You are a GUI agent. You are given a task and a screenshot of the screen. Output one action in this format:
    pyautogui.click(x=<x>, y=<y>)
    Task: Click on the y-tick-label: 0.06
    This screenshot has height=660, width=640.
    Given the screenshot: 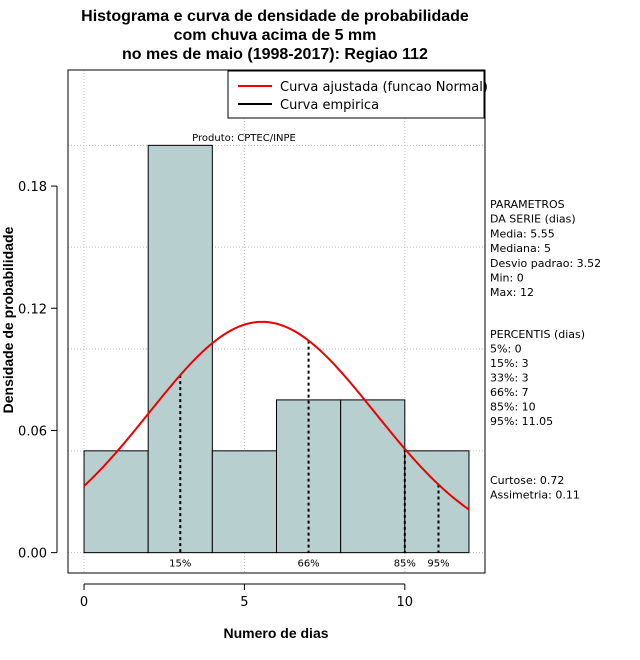 What is the action you would take?
    pyautogui.click(x=32, y=431)
    